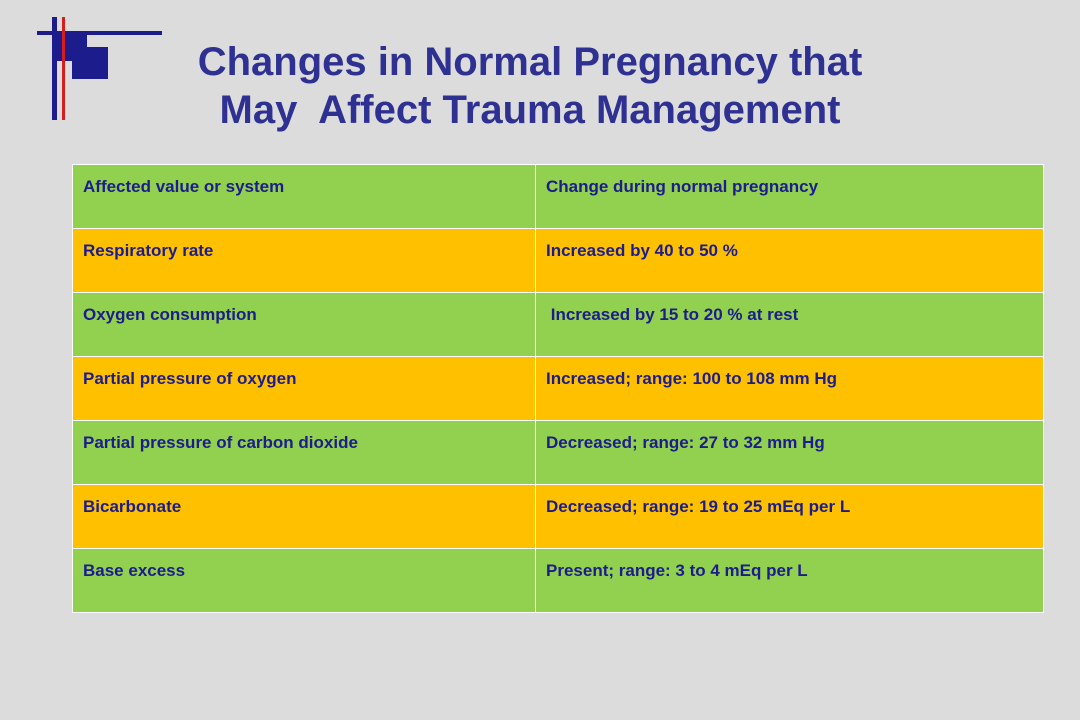 The width and height of the screenshot is (1080, 720). I want to click on table-row: Respiratory rate Increased by 40 to 50 %, so click(558, 260).